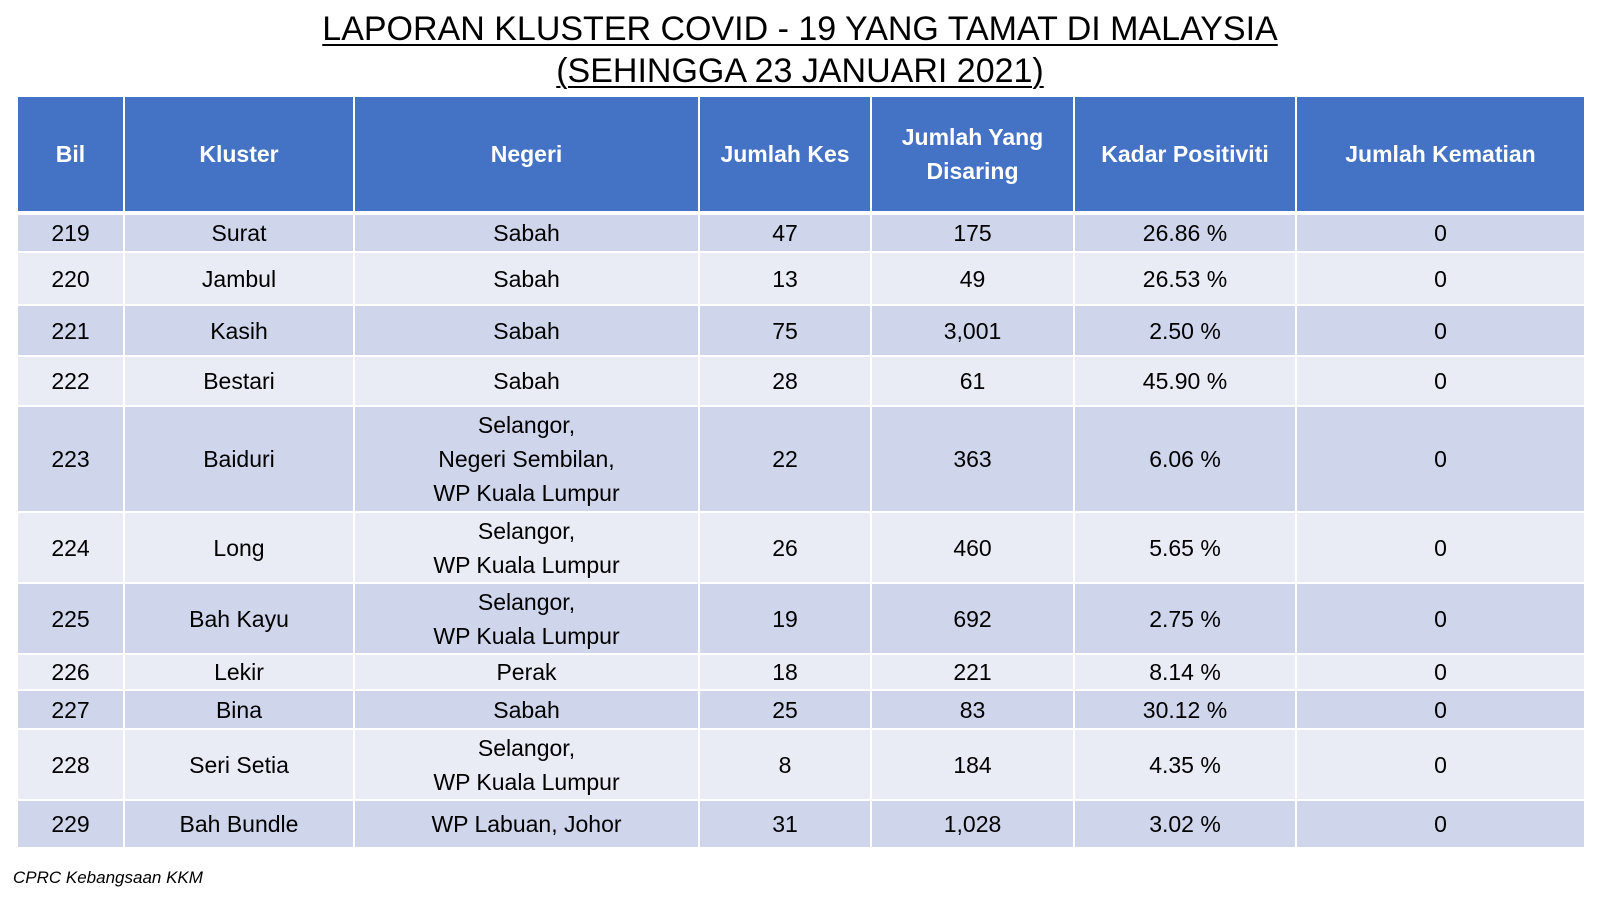 This screenshot has width=1600, height=900. Describe the element at coordinates (1185, 619) in the screenshot. I see `cell-positiviti: 2.75 %` at that location.